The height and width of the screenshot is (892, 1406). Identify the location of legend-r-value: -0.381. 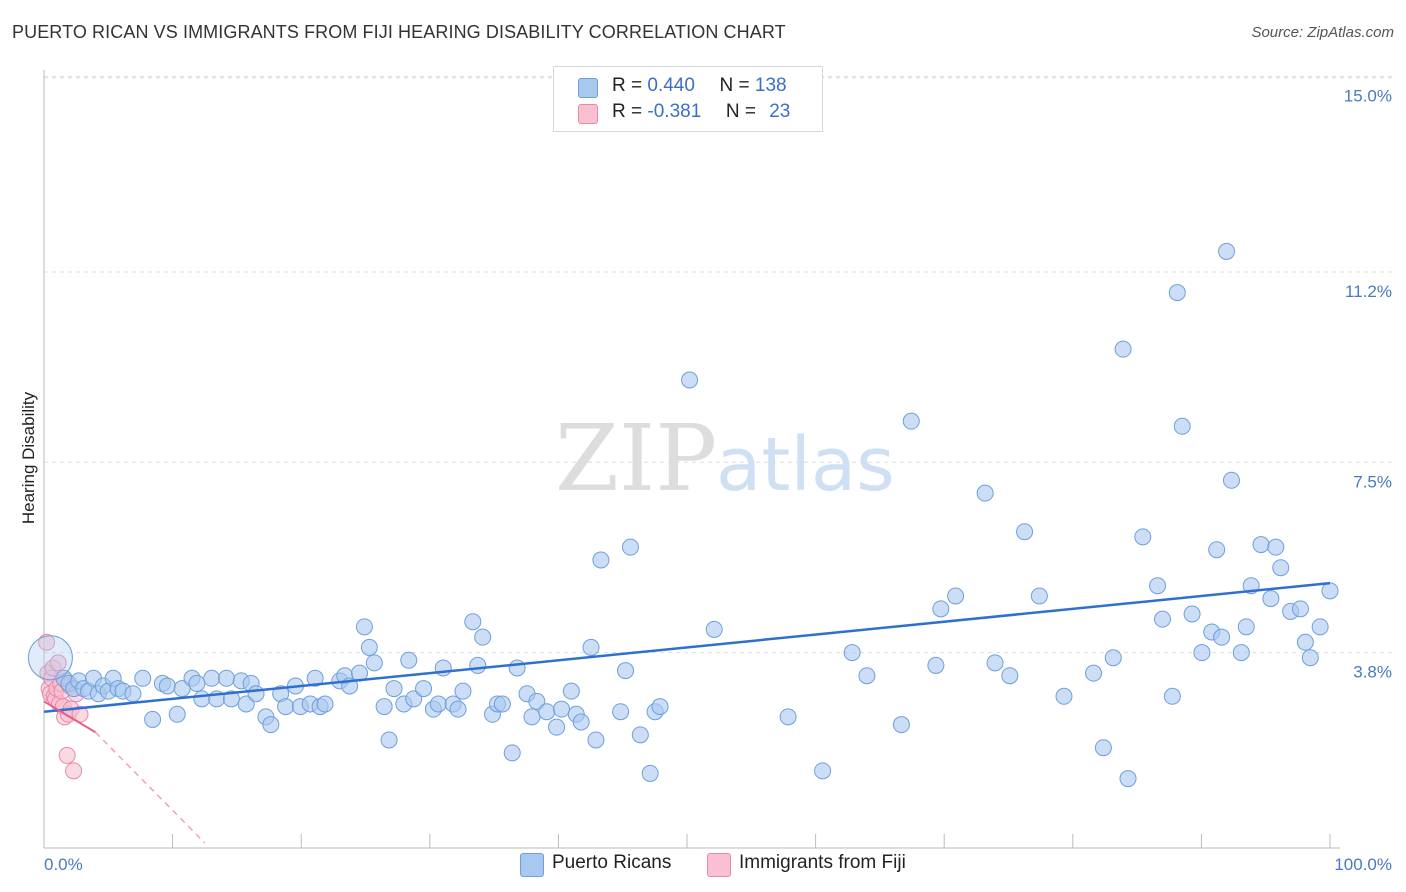
(674, 111).